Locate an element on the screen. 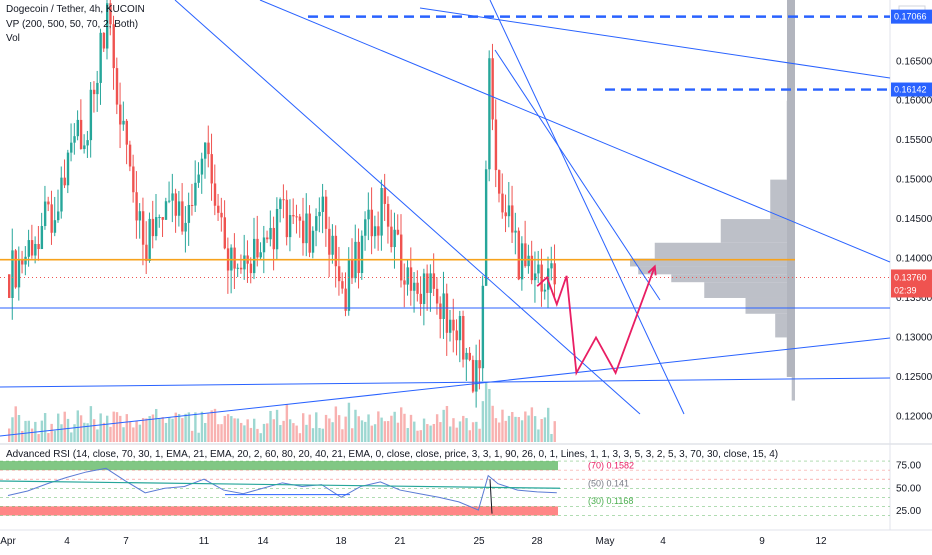 The image size is (932, 555). time-tick-label: 28 is located at coordinates (537, 541).